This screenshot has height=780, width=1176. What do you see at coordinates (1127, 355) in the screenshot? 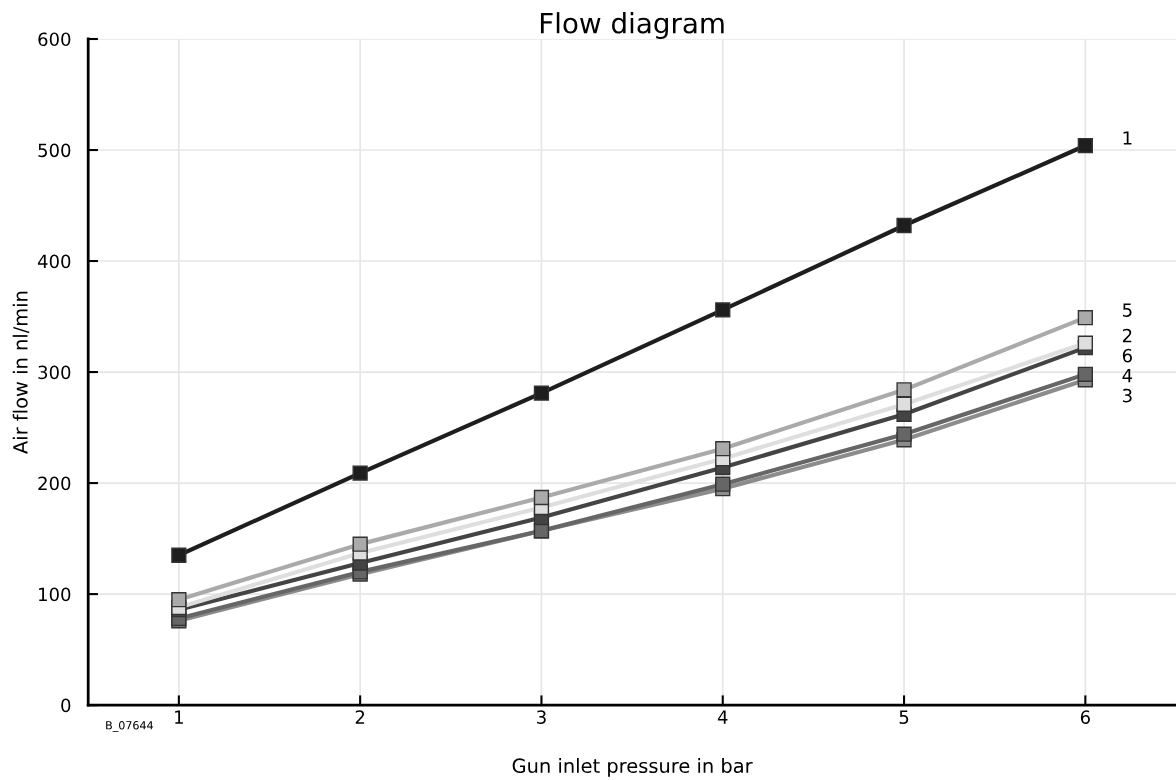
I see `series-label: 6` at bounding box center [1127, 355].